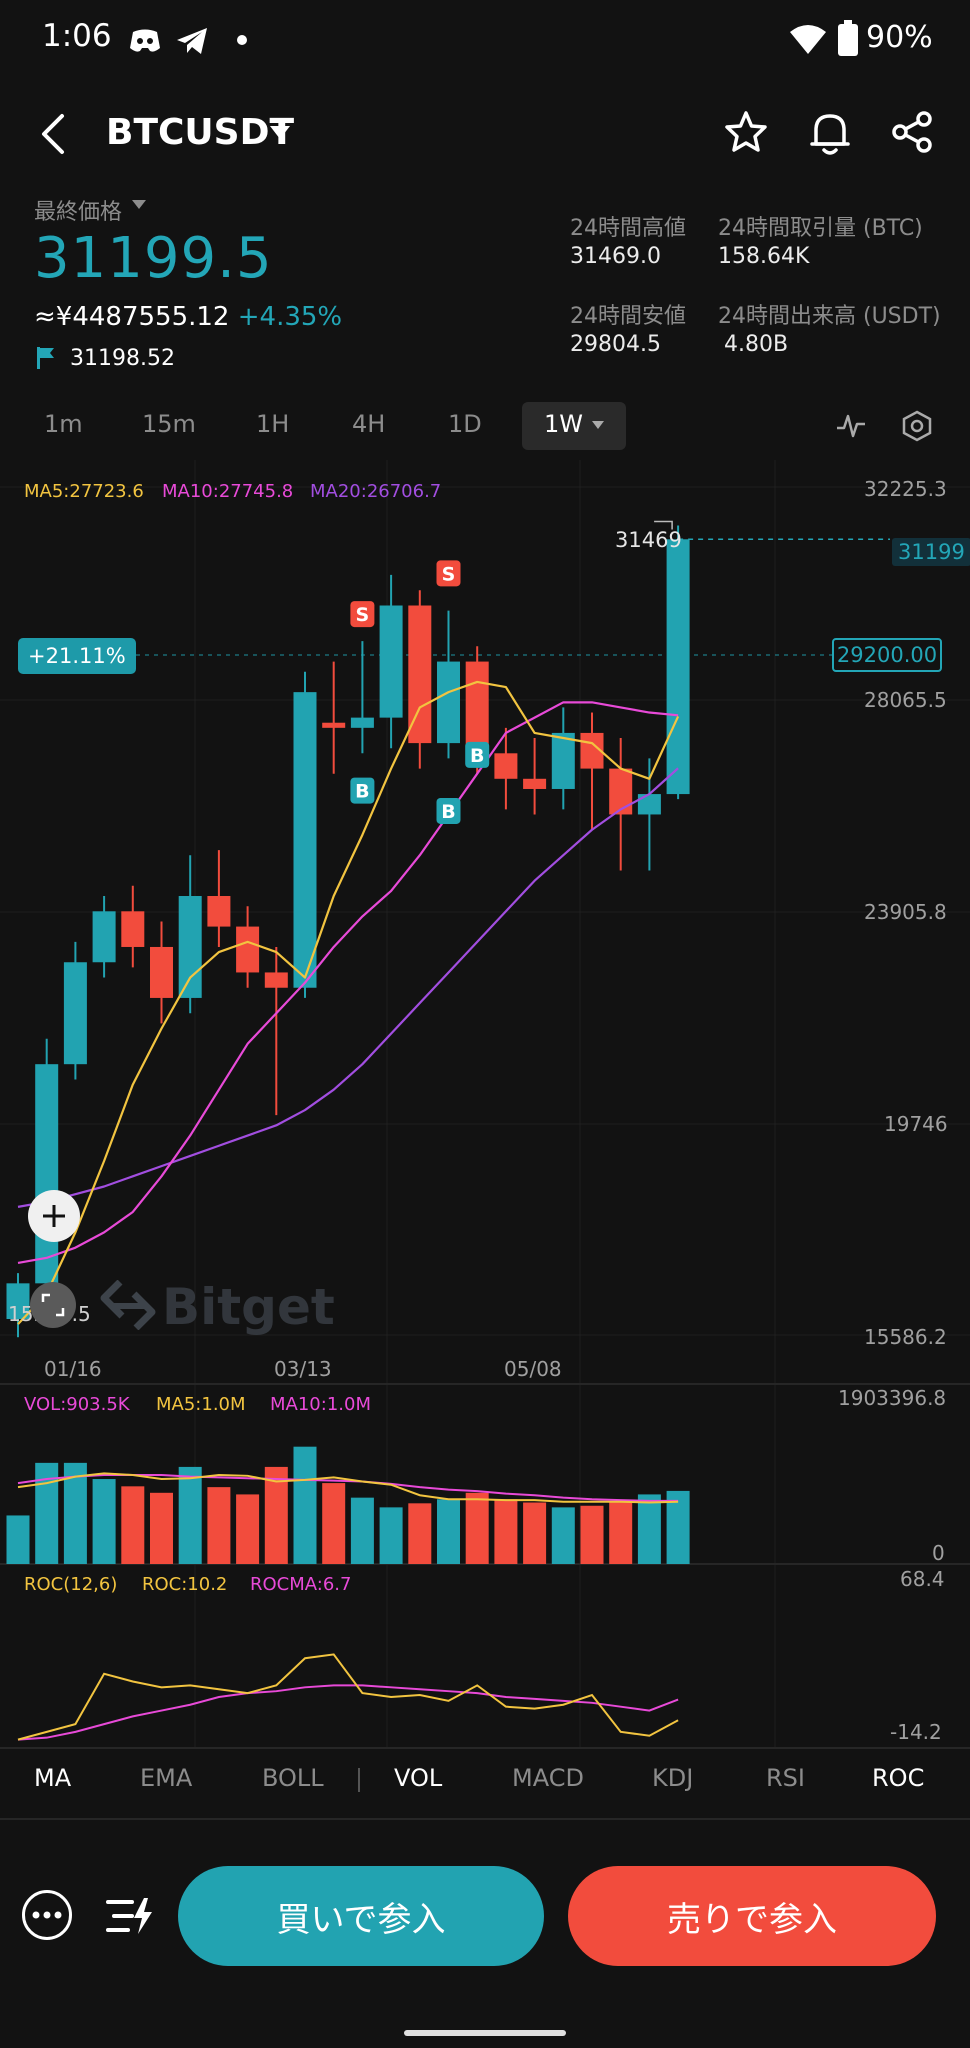  Describe the element at coordinates (78, 212) in the screenshot. I see `last-price-label: 最終価格` at that location.